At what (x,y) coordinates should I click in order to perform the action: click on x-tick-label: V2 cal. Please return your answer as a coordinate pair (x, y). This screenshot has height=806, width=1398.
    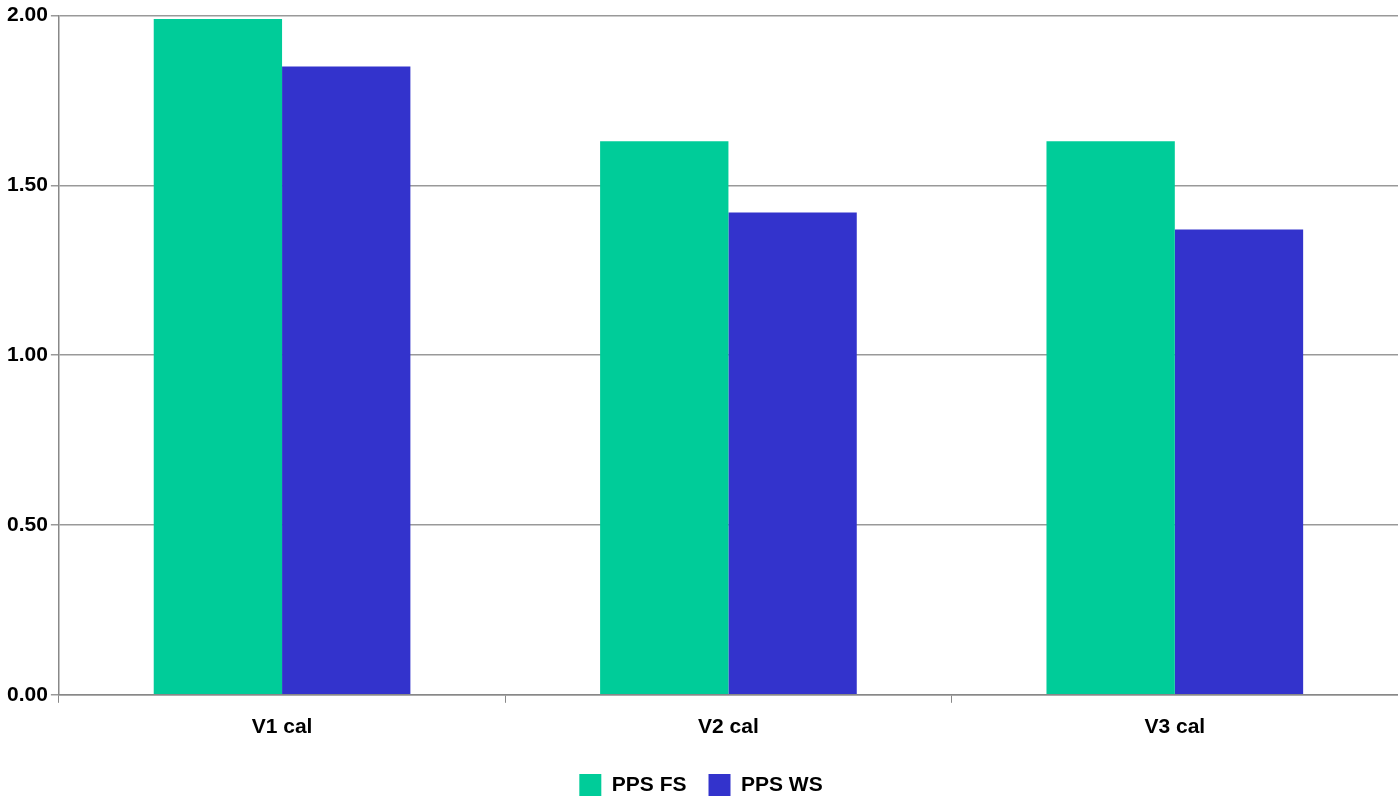
    Looking at the image, I should click on (728, 726).